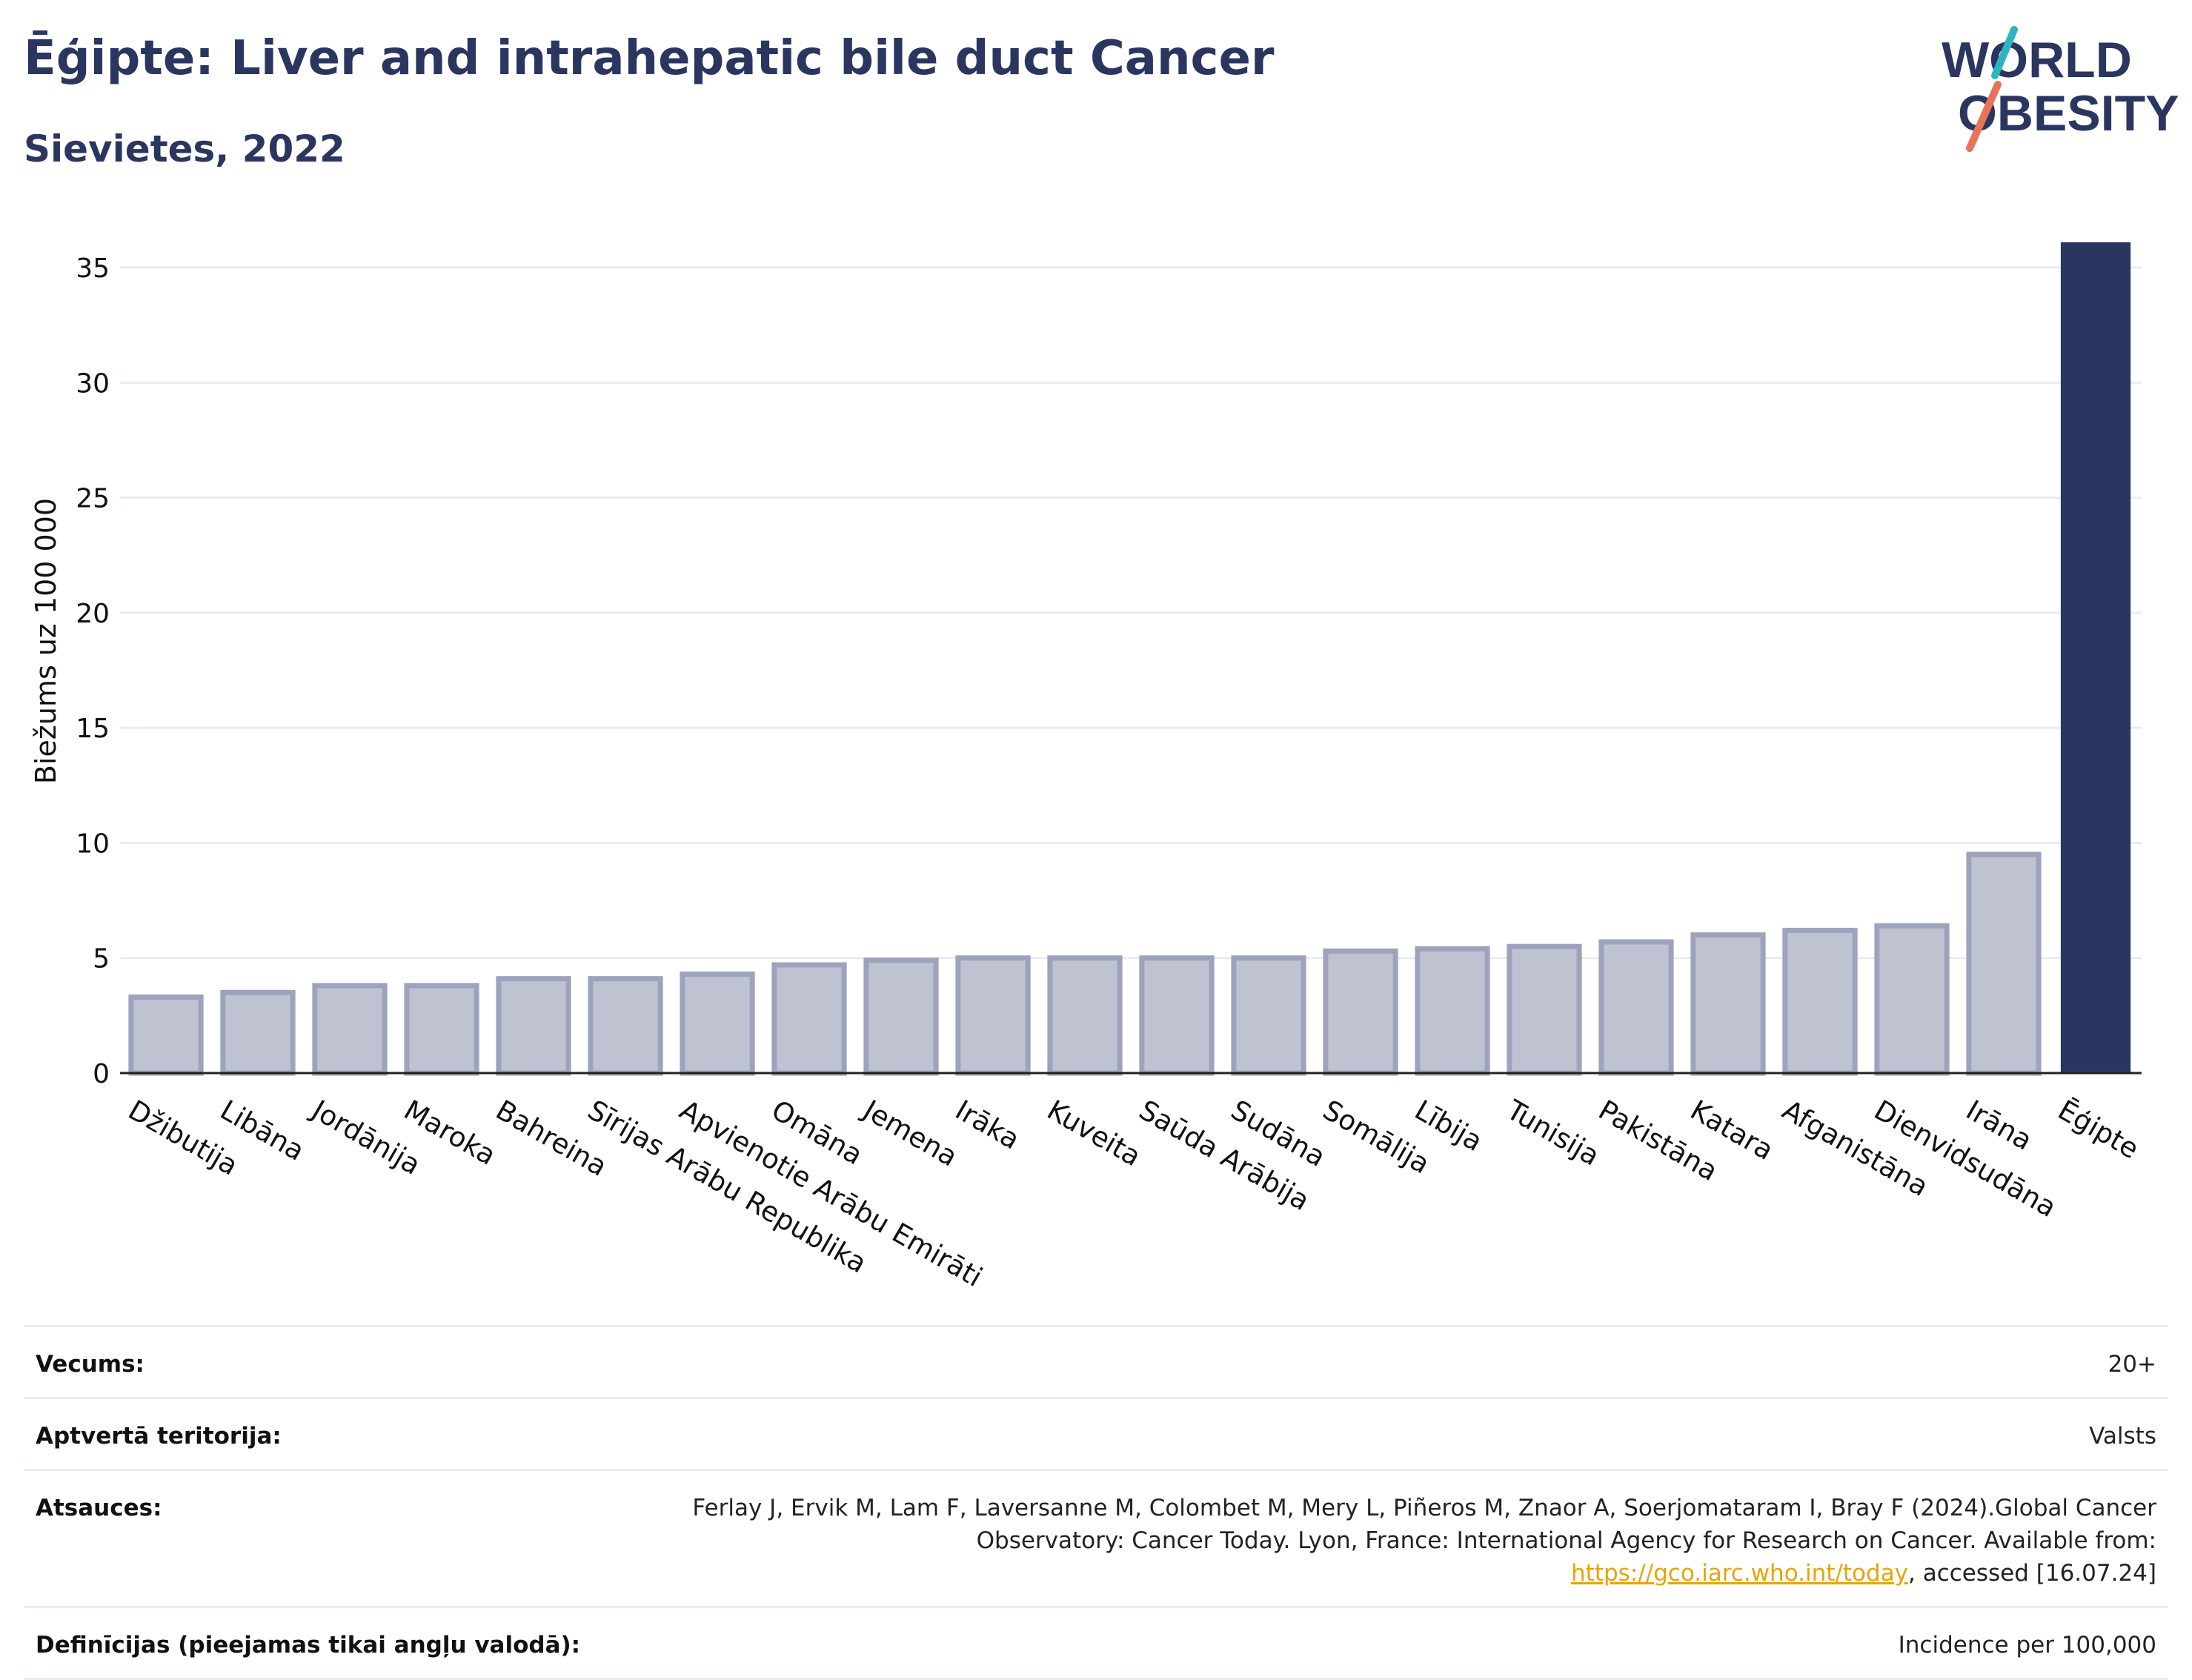 Image resolution: width=2192 pixels, height=1680 pixels. Describe the element at coordinates (2132, 1364) in the screenshot. I see `age-value: 20+` at that location.